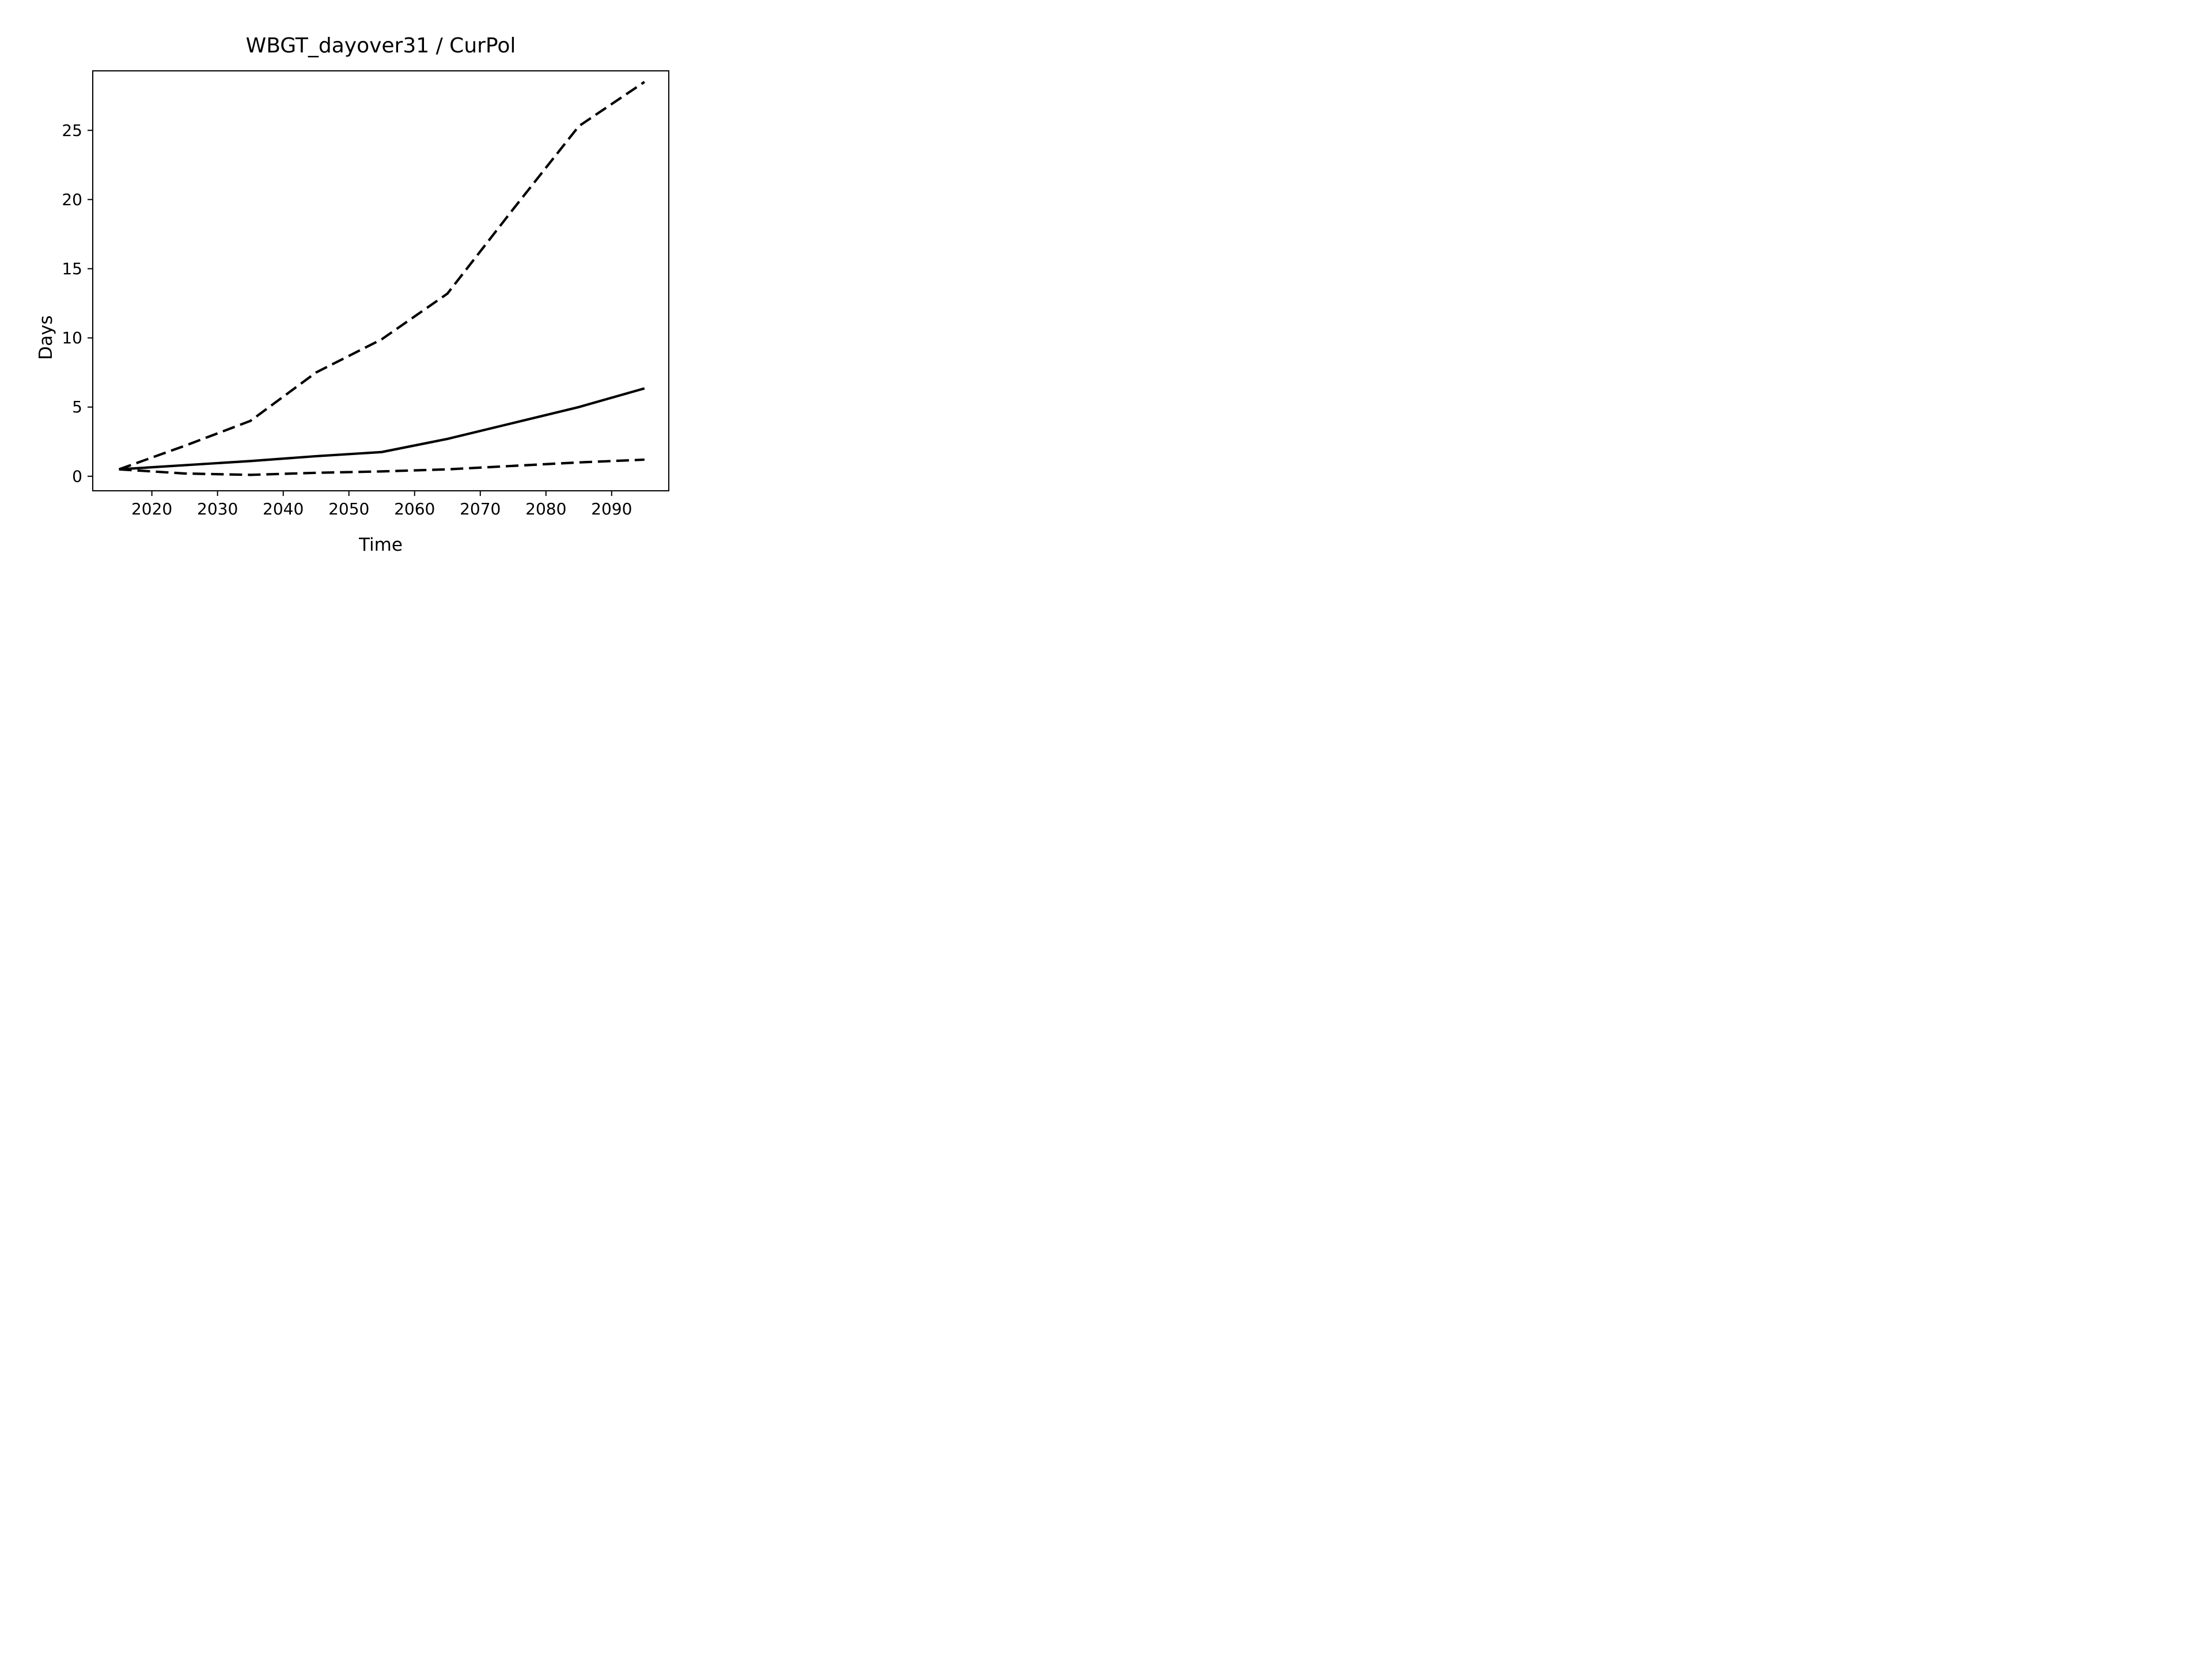  I want to click on upper-dashed-line, so click(381, 276).